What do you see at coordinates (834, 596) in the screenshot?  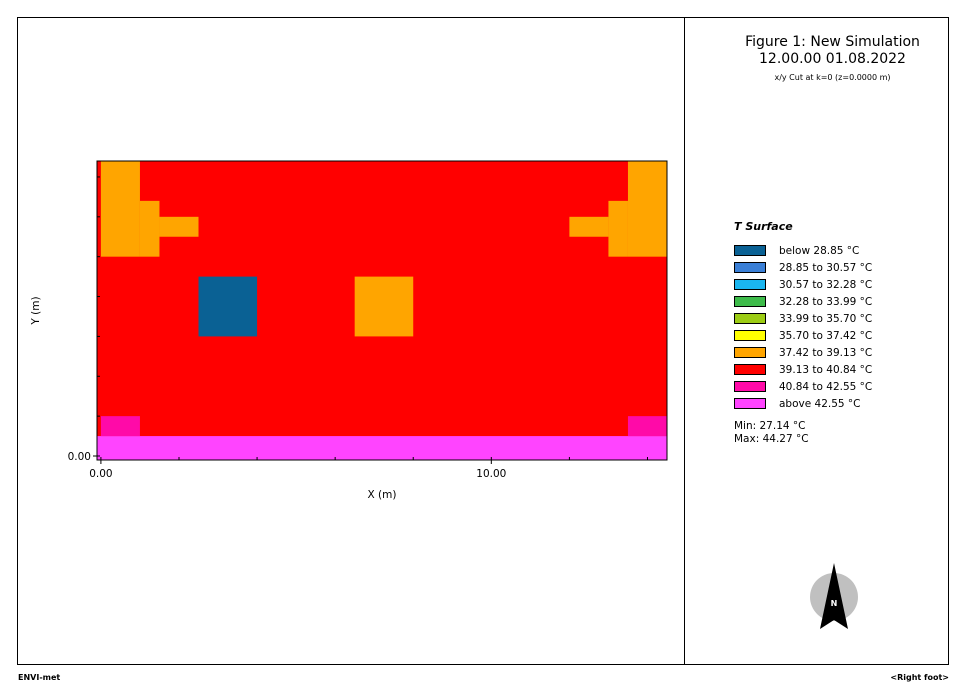 I see `north-arrow-icon: N` at bounding box center [834, 596].